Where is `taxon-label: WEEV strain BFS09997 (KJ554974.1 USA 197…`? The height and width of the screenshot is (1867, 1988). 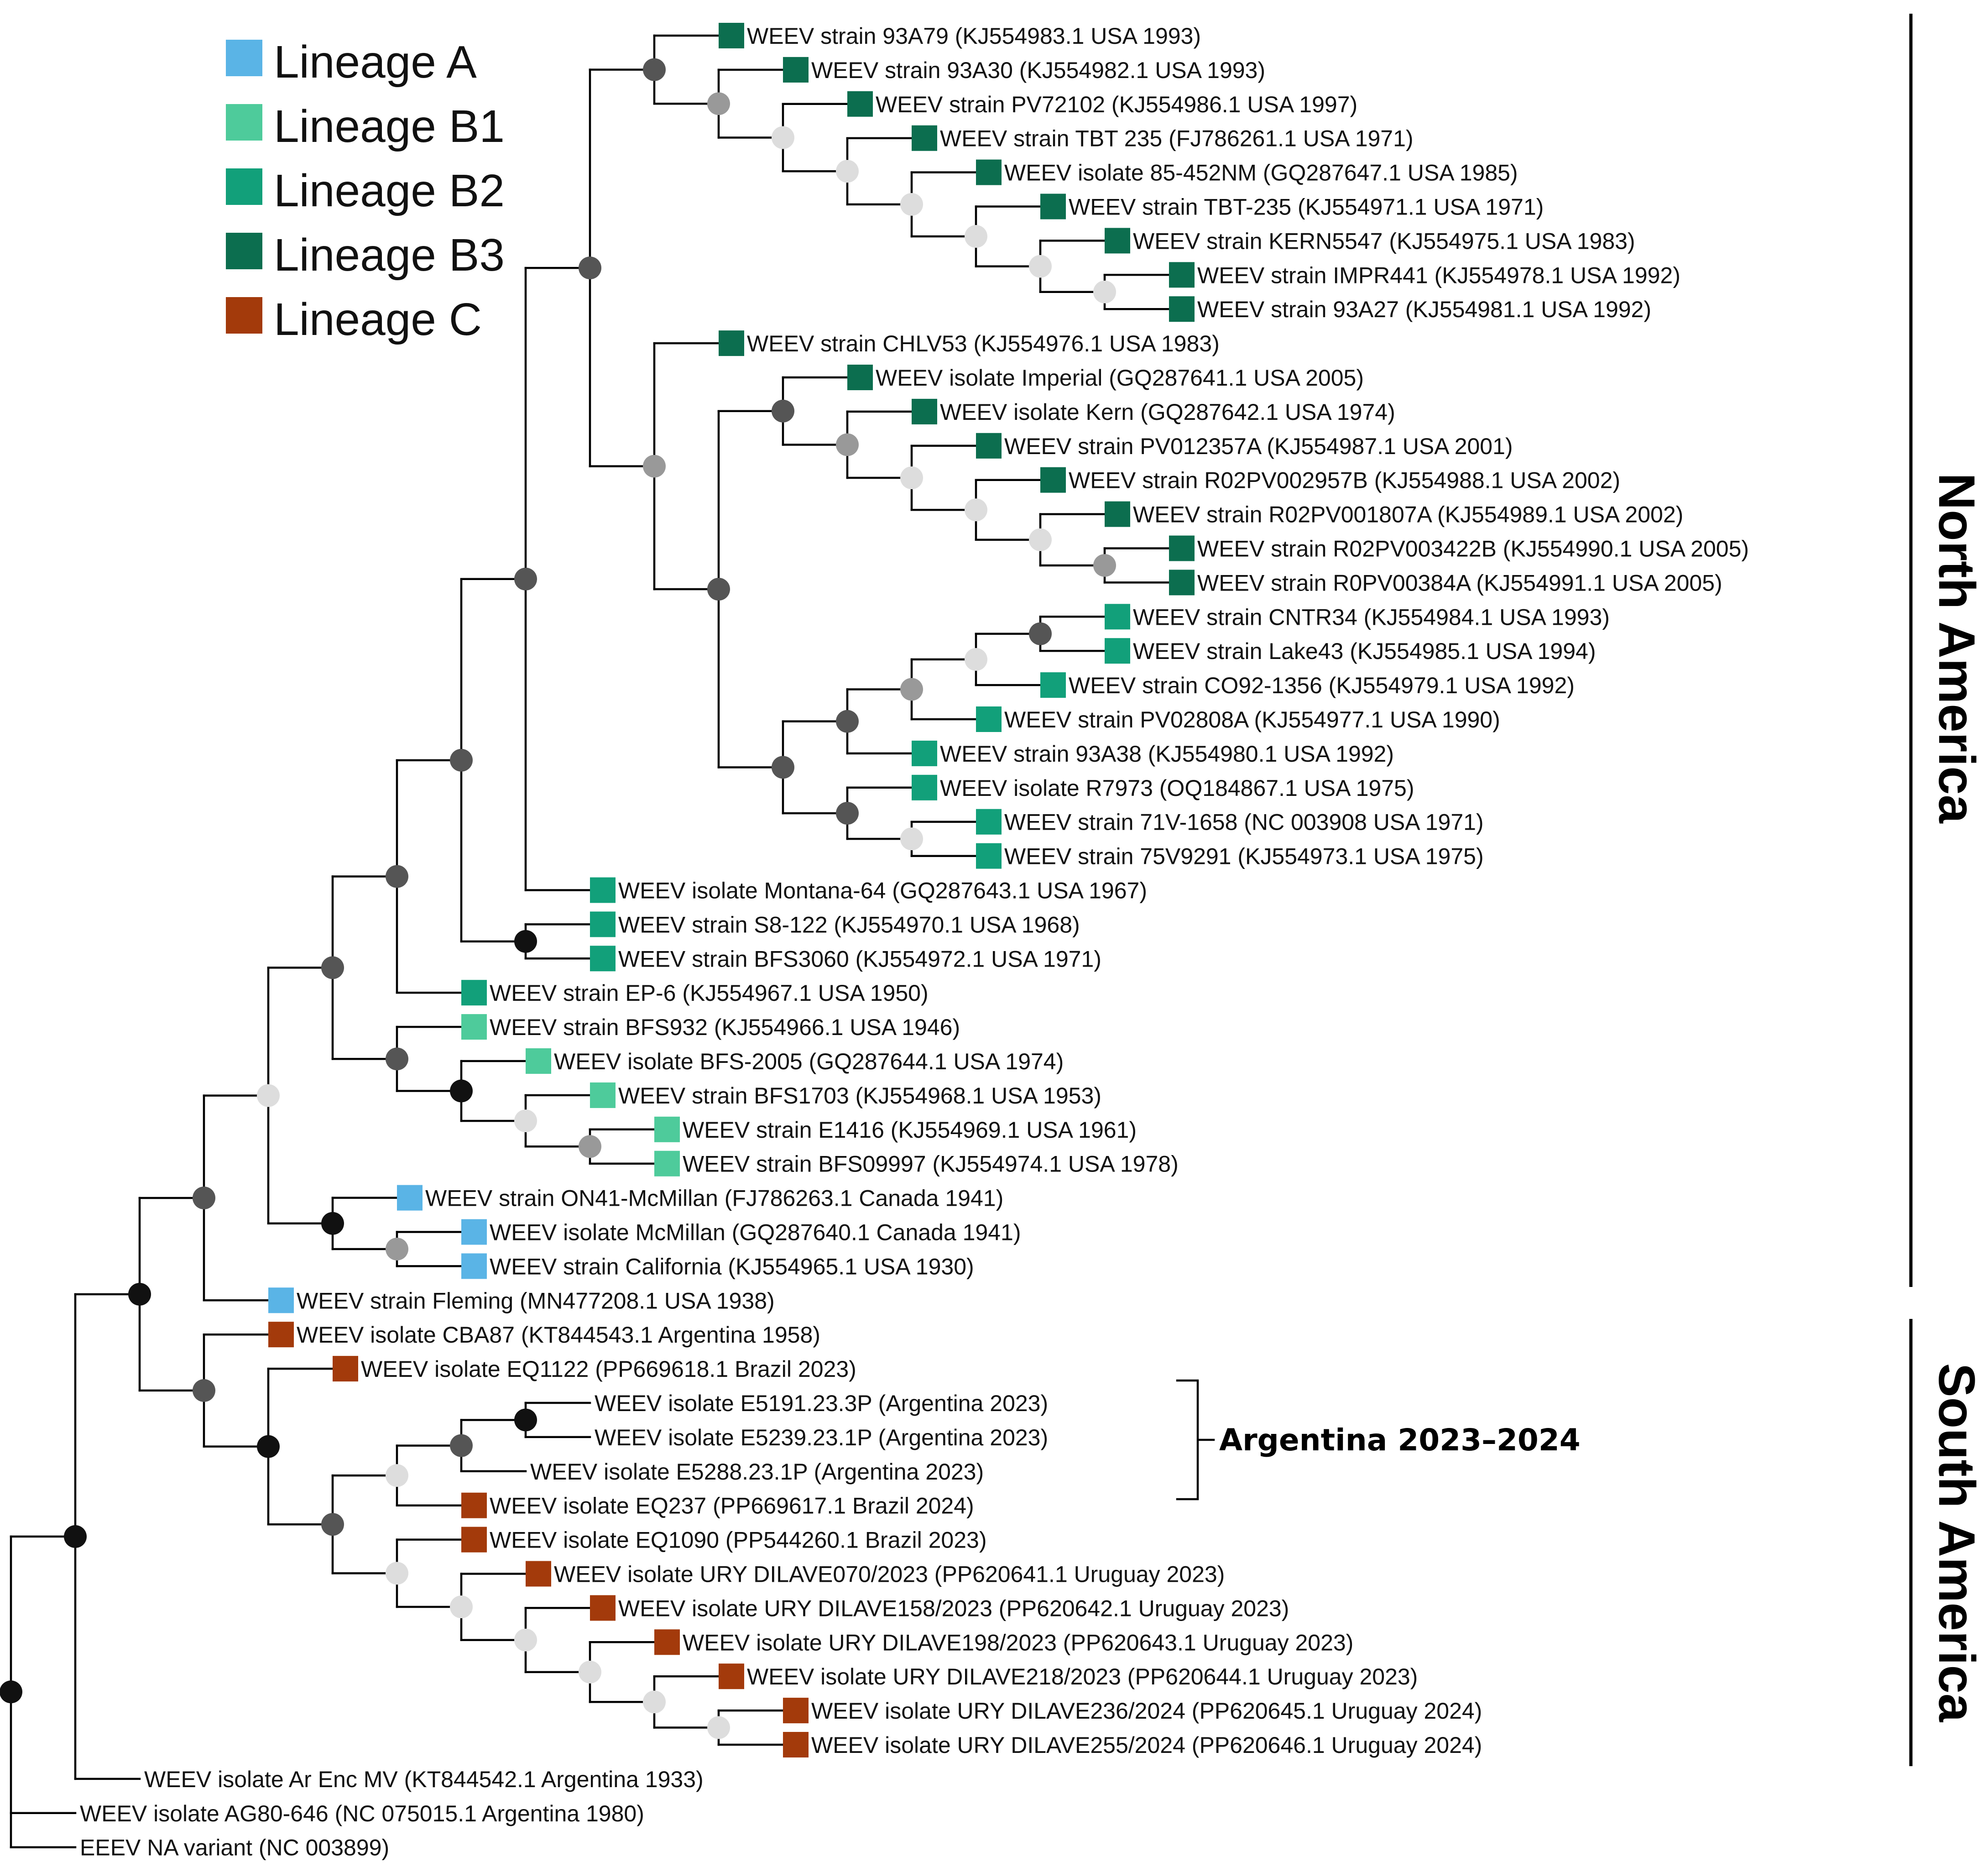
taxon-label: WEEV strain BFS09997 (KJ554974.1 USA 197… is located at coordinates (931, 1164).